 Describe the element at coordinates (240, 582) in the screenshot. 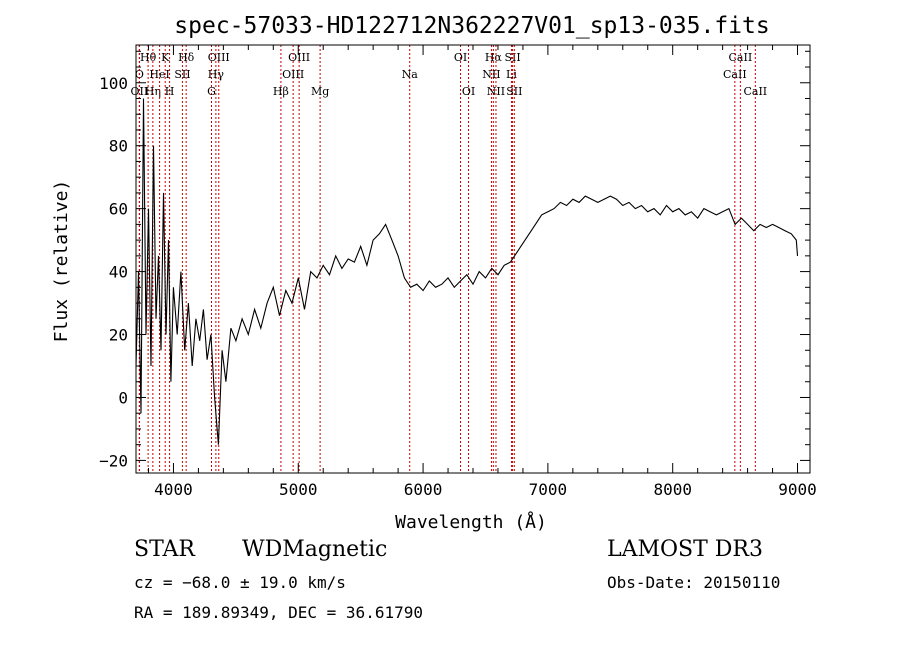

I see `redshift-cz: cz = −68.0 ± 19.0 km/s` at that location.